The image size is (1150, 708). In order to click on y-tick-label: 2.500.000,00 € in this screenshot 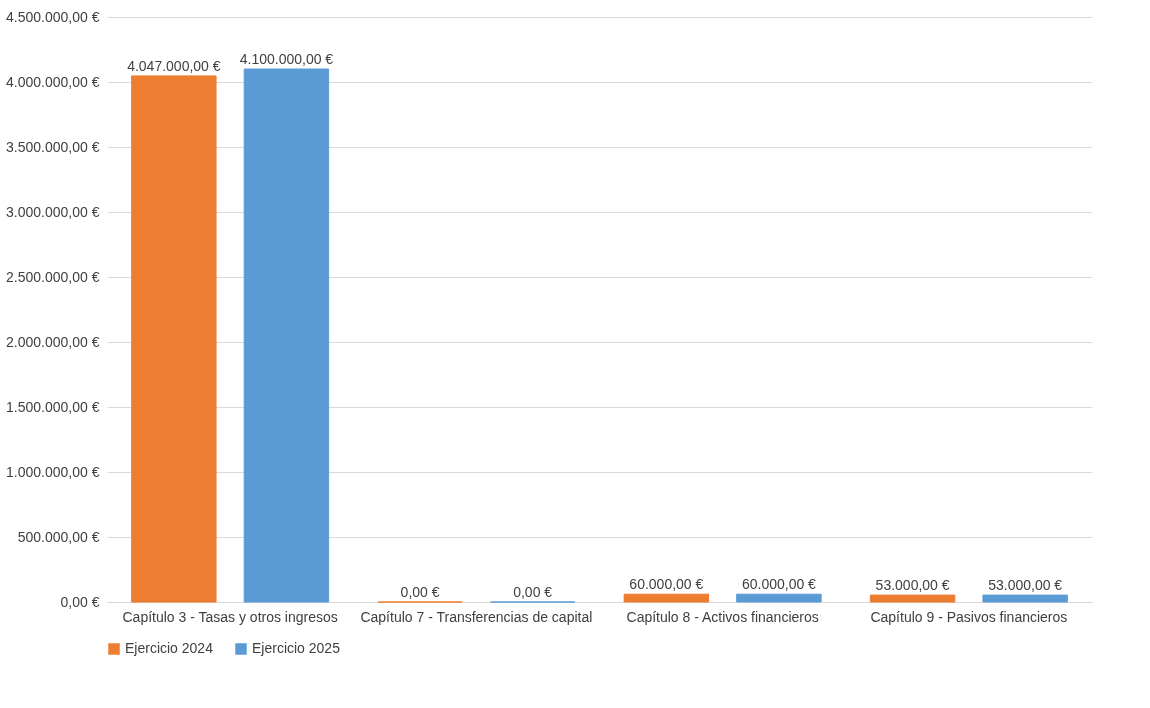, I will do `click(53, 276)`.